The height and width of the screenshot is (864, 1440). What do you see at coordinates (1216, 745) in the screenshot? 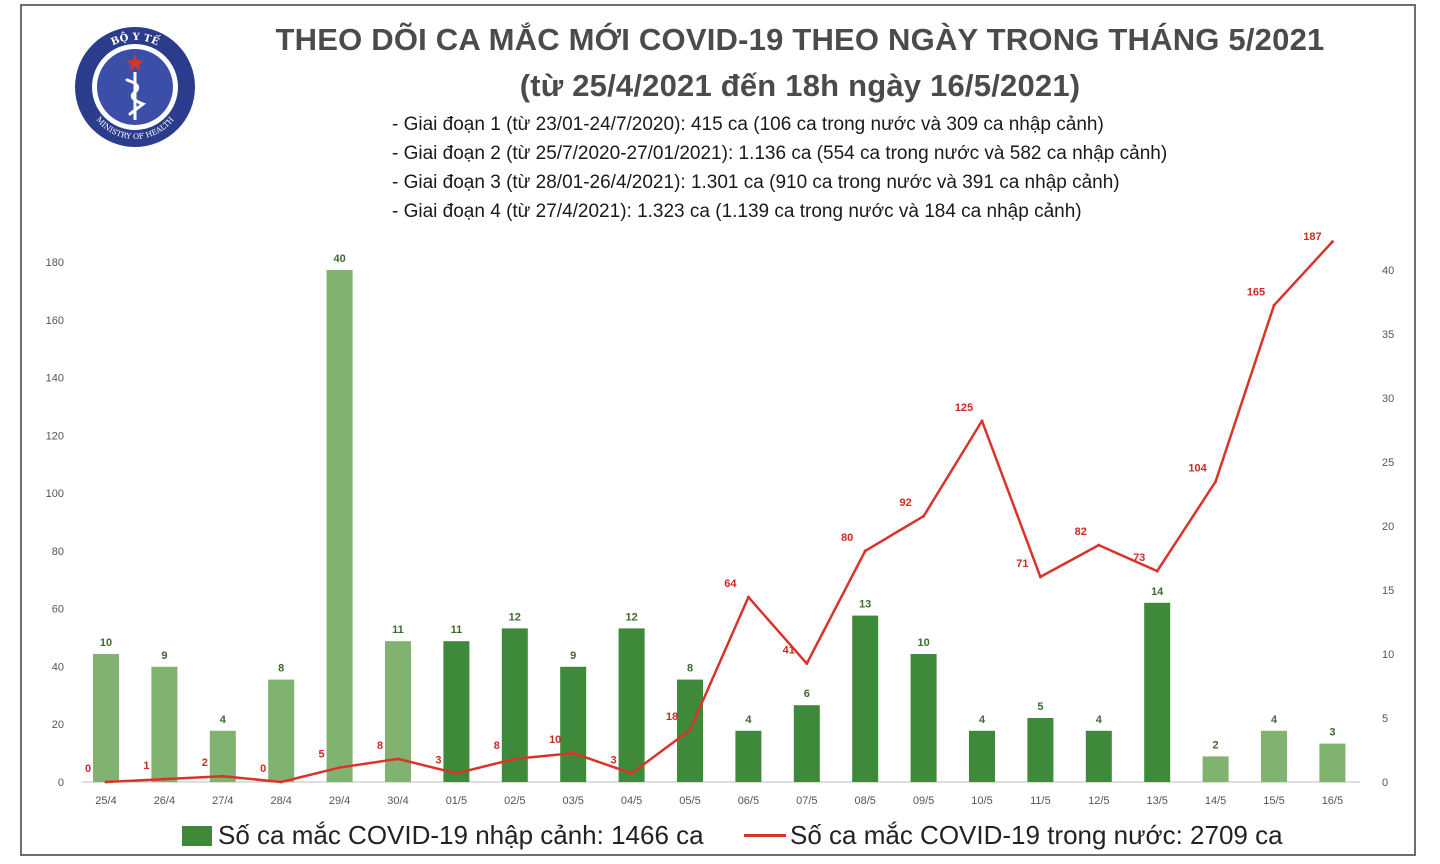
I see `bar-data-label: 2` at bounding box center [1216, 745].